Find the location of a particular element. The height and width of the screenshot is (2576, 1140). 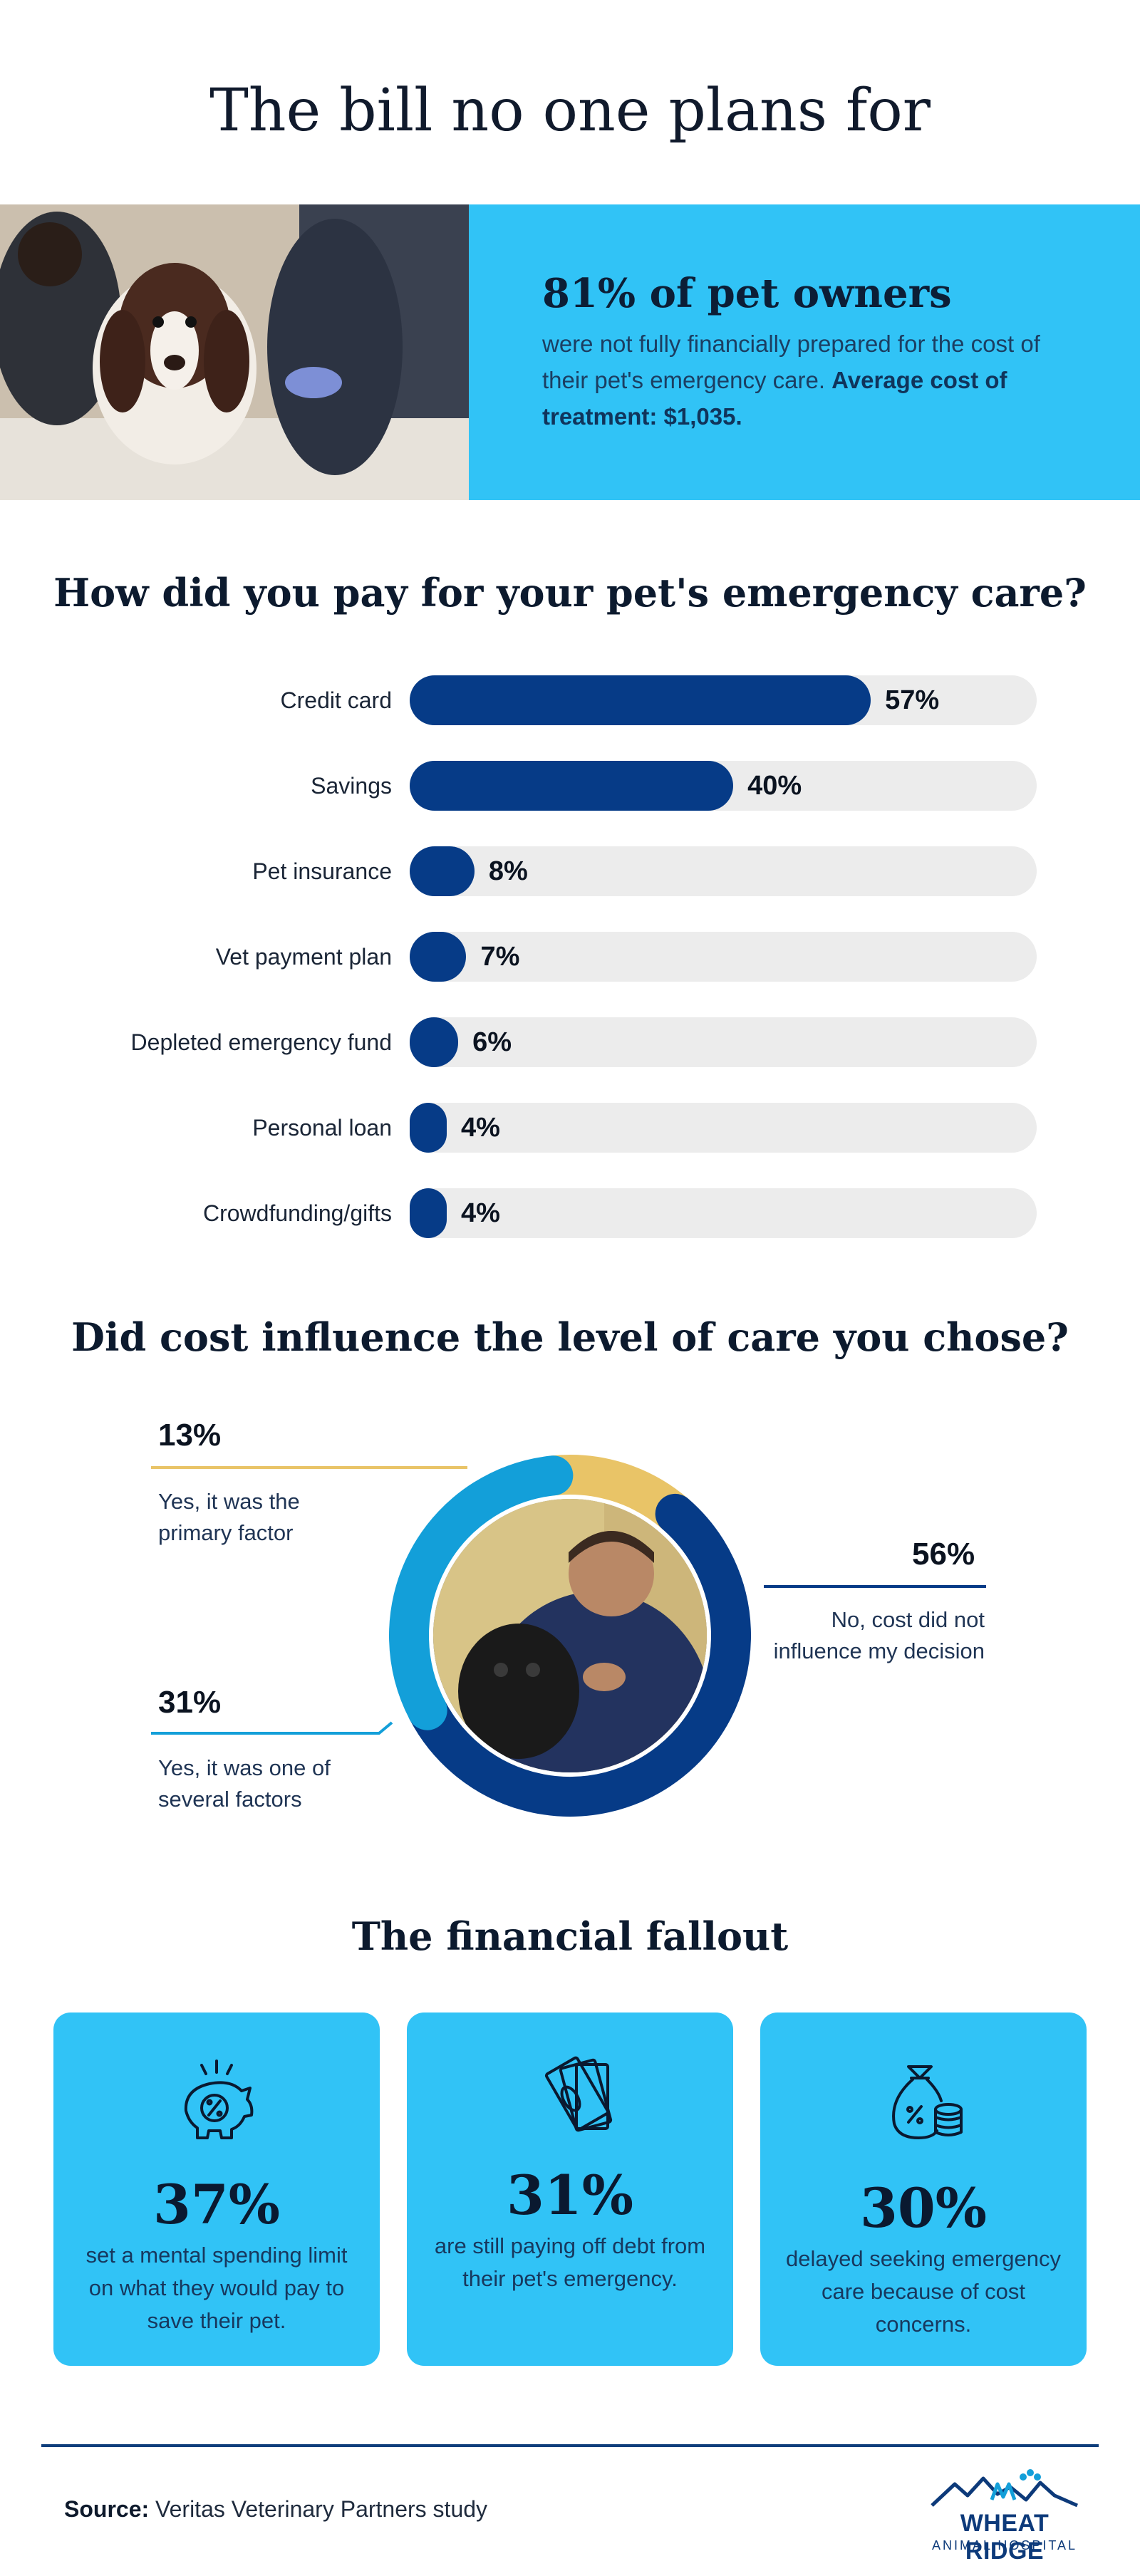

callout-several-label: Yes, it was one of several factors is located at coordinates (244, 1783).